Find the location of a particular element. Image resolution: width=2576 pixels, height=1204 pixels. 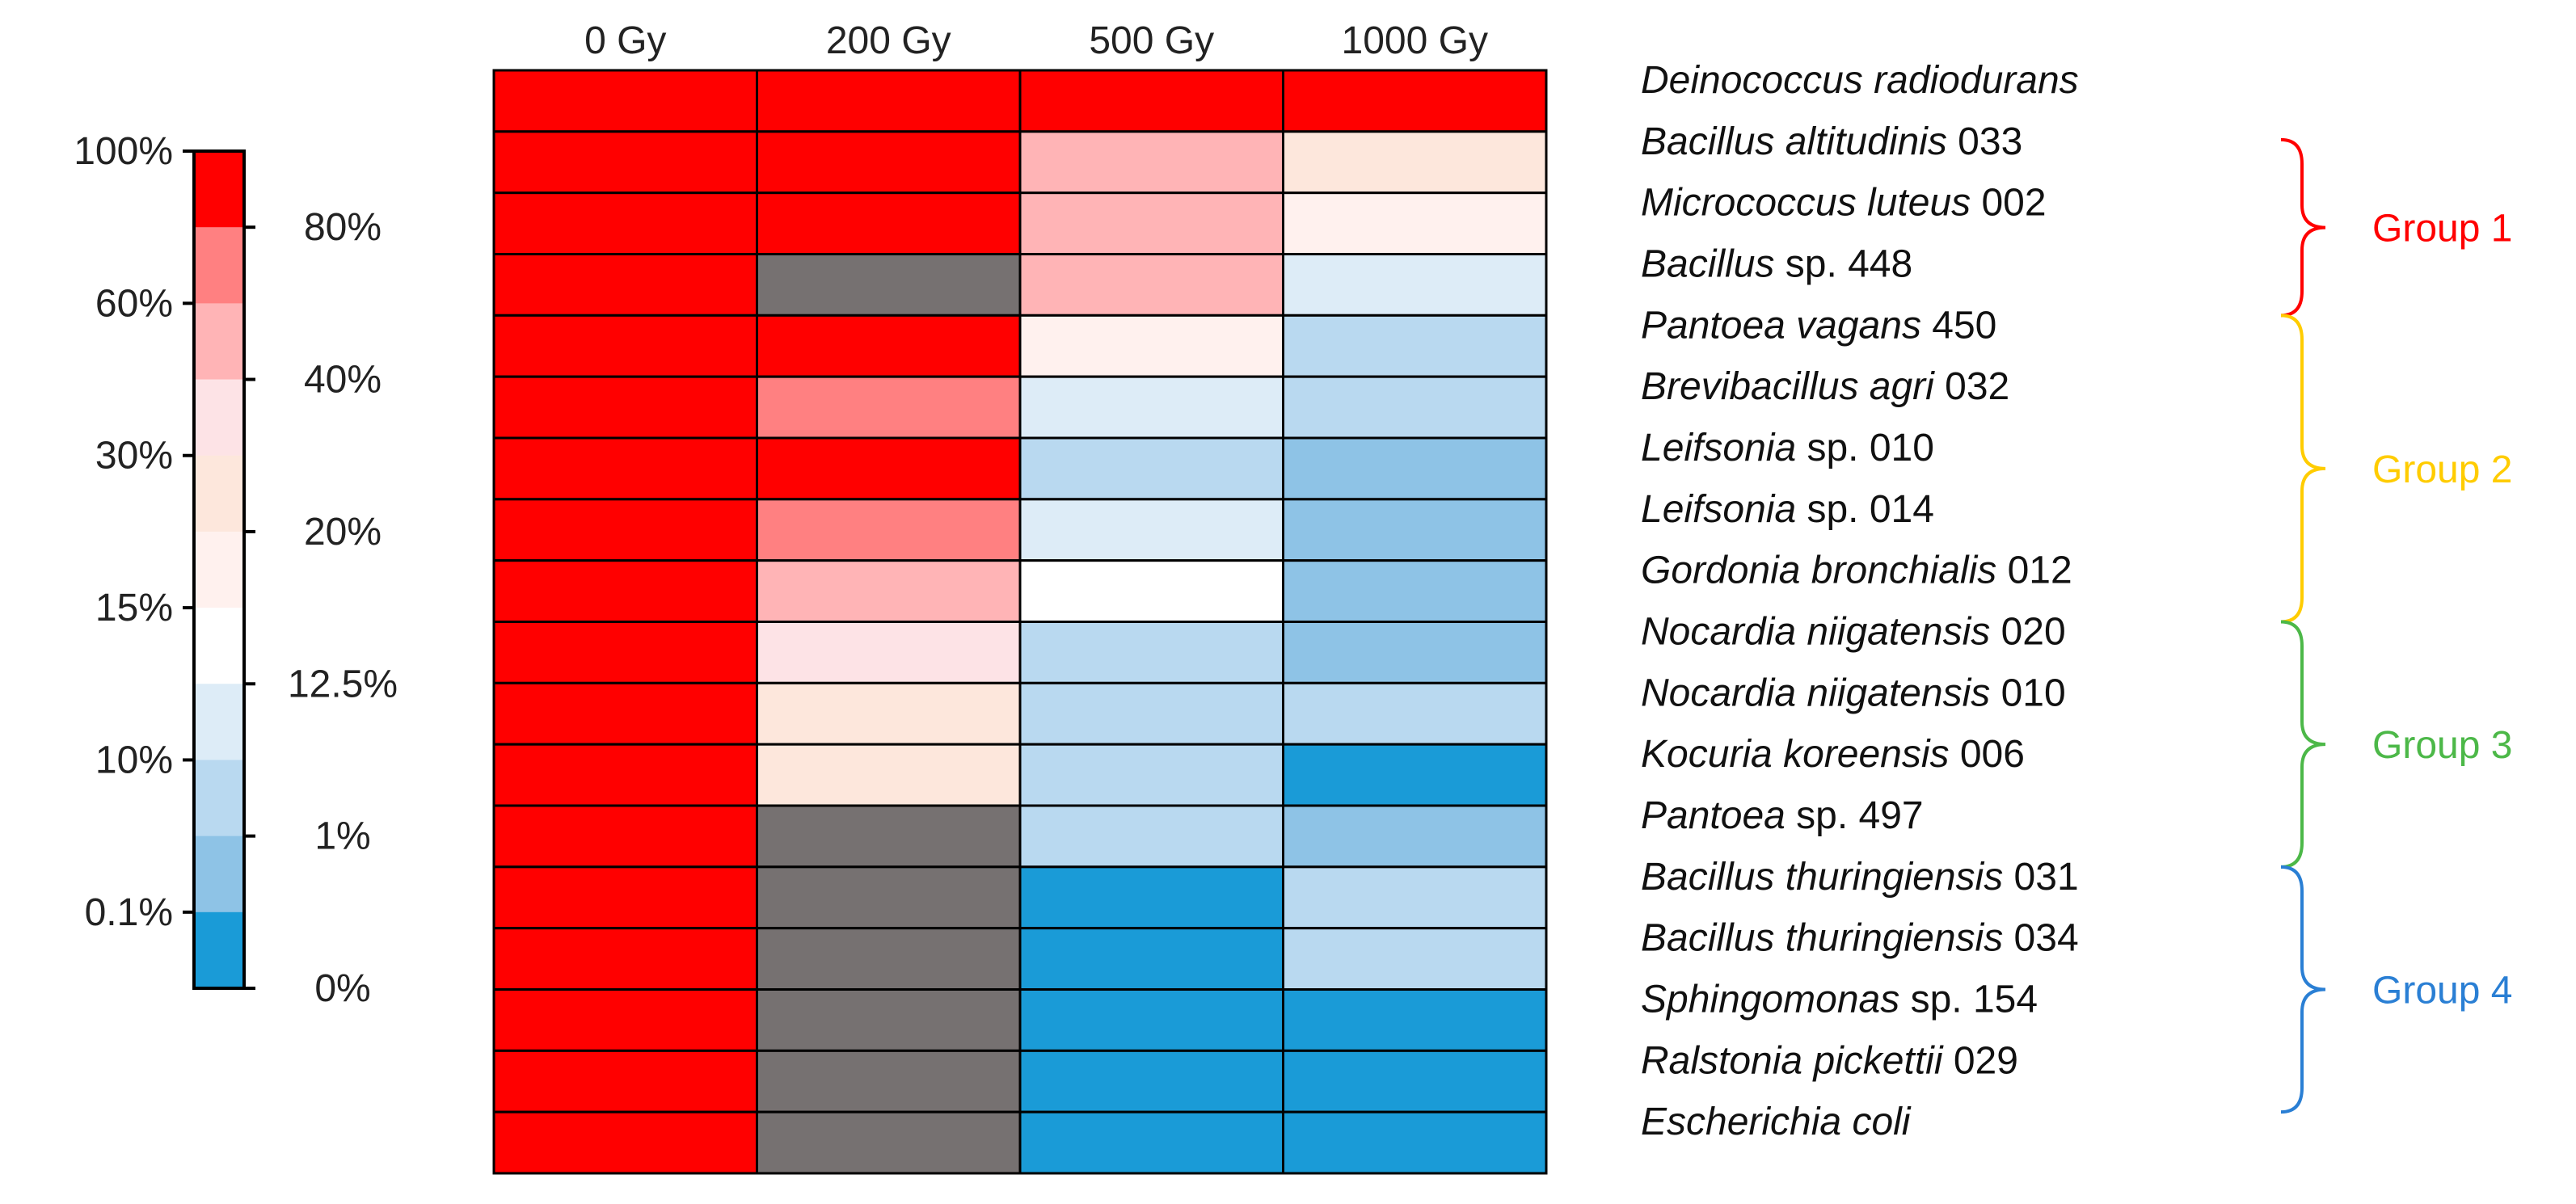

strain-id: sp. 154 is located at coordinates (1969, 999).